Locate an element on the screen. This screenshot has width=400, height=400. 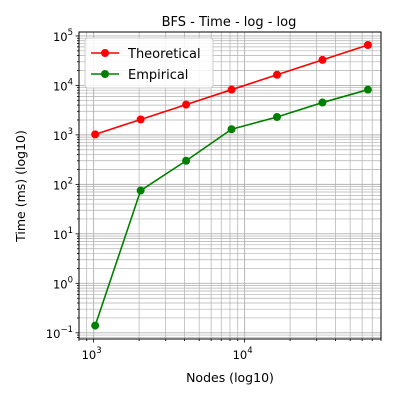
x-axis-label: Nodes (log10) is located at coordinates (230, 377).